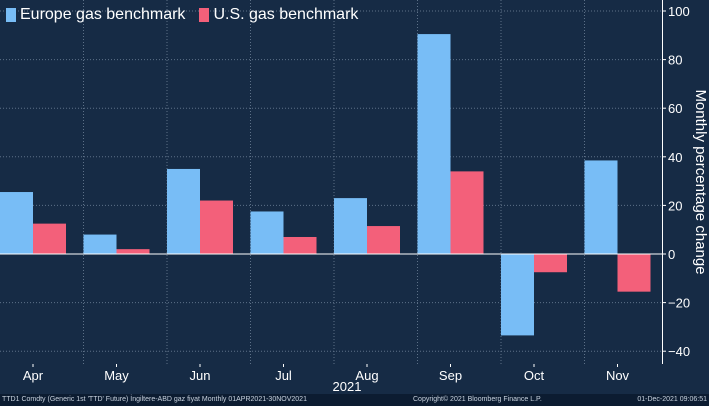 This screenshot has width=709, height=406. I want to click on bar-europe-apr, so click(16, 223).